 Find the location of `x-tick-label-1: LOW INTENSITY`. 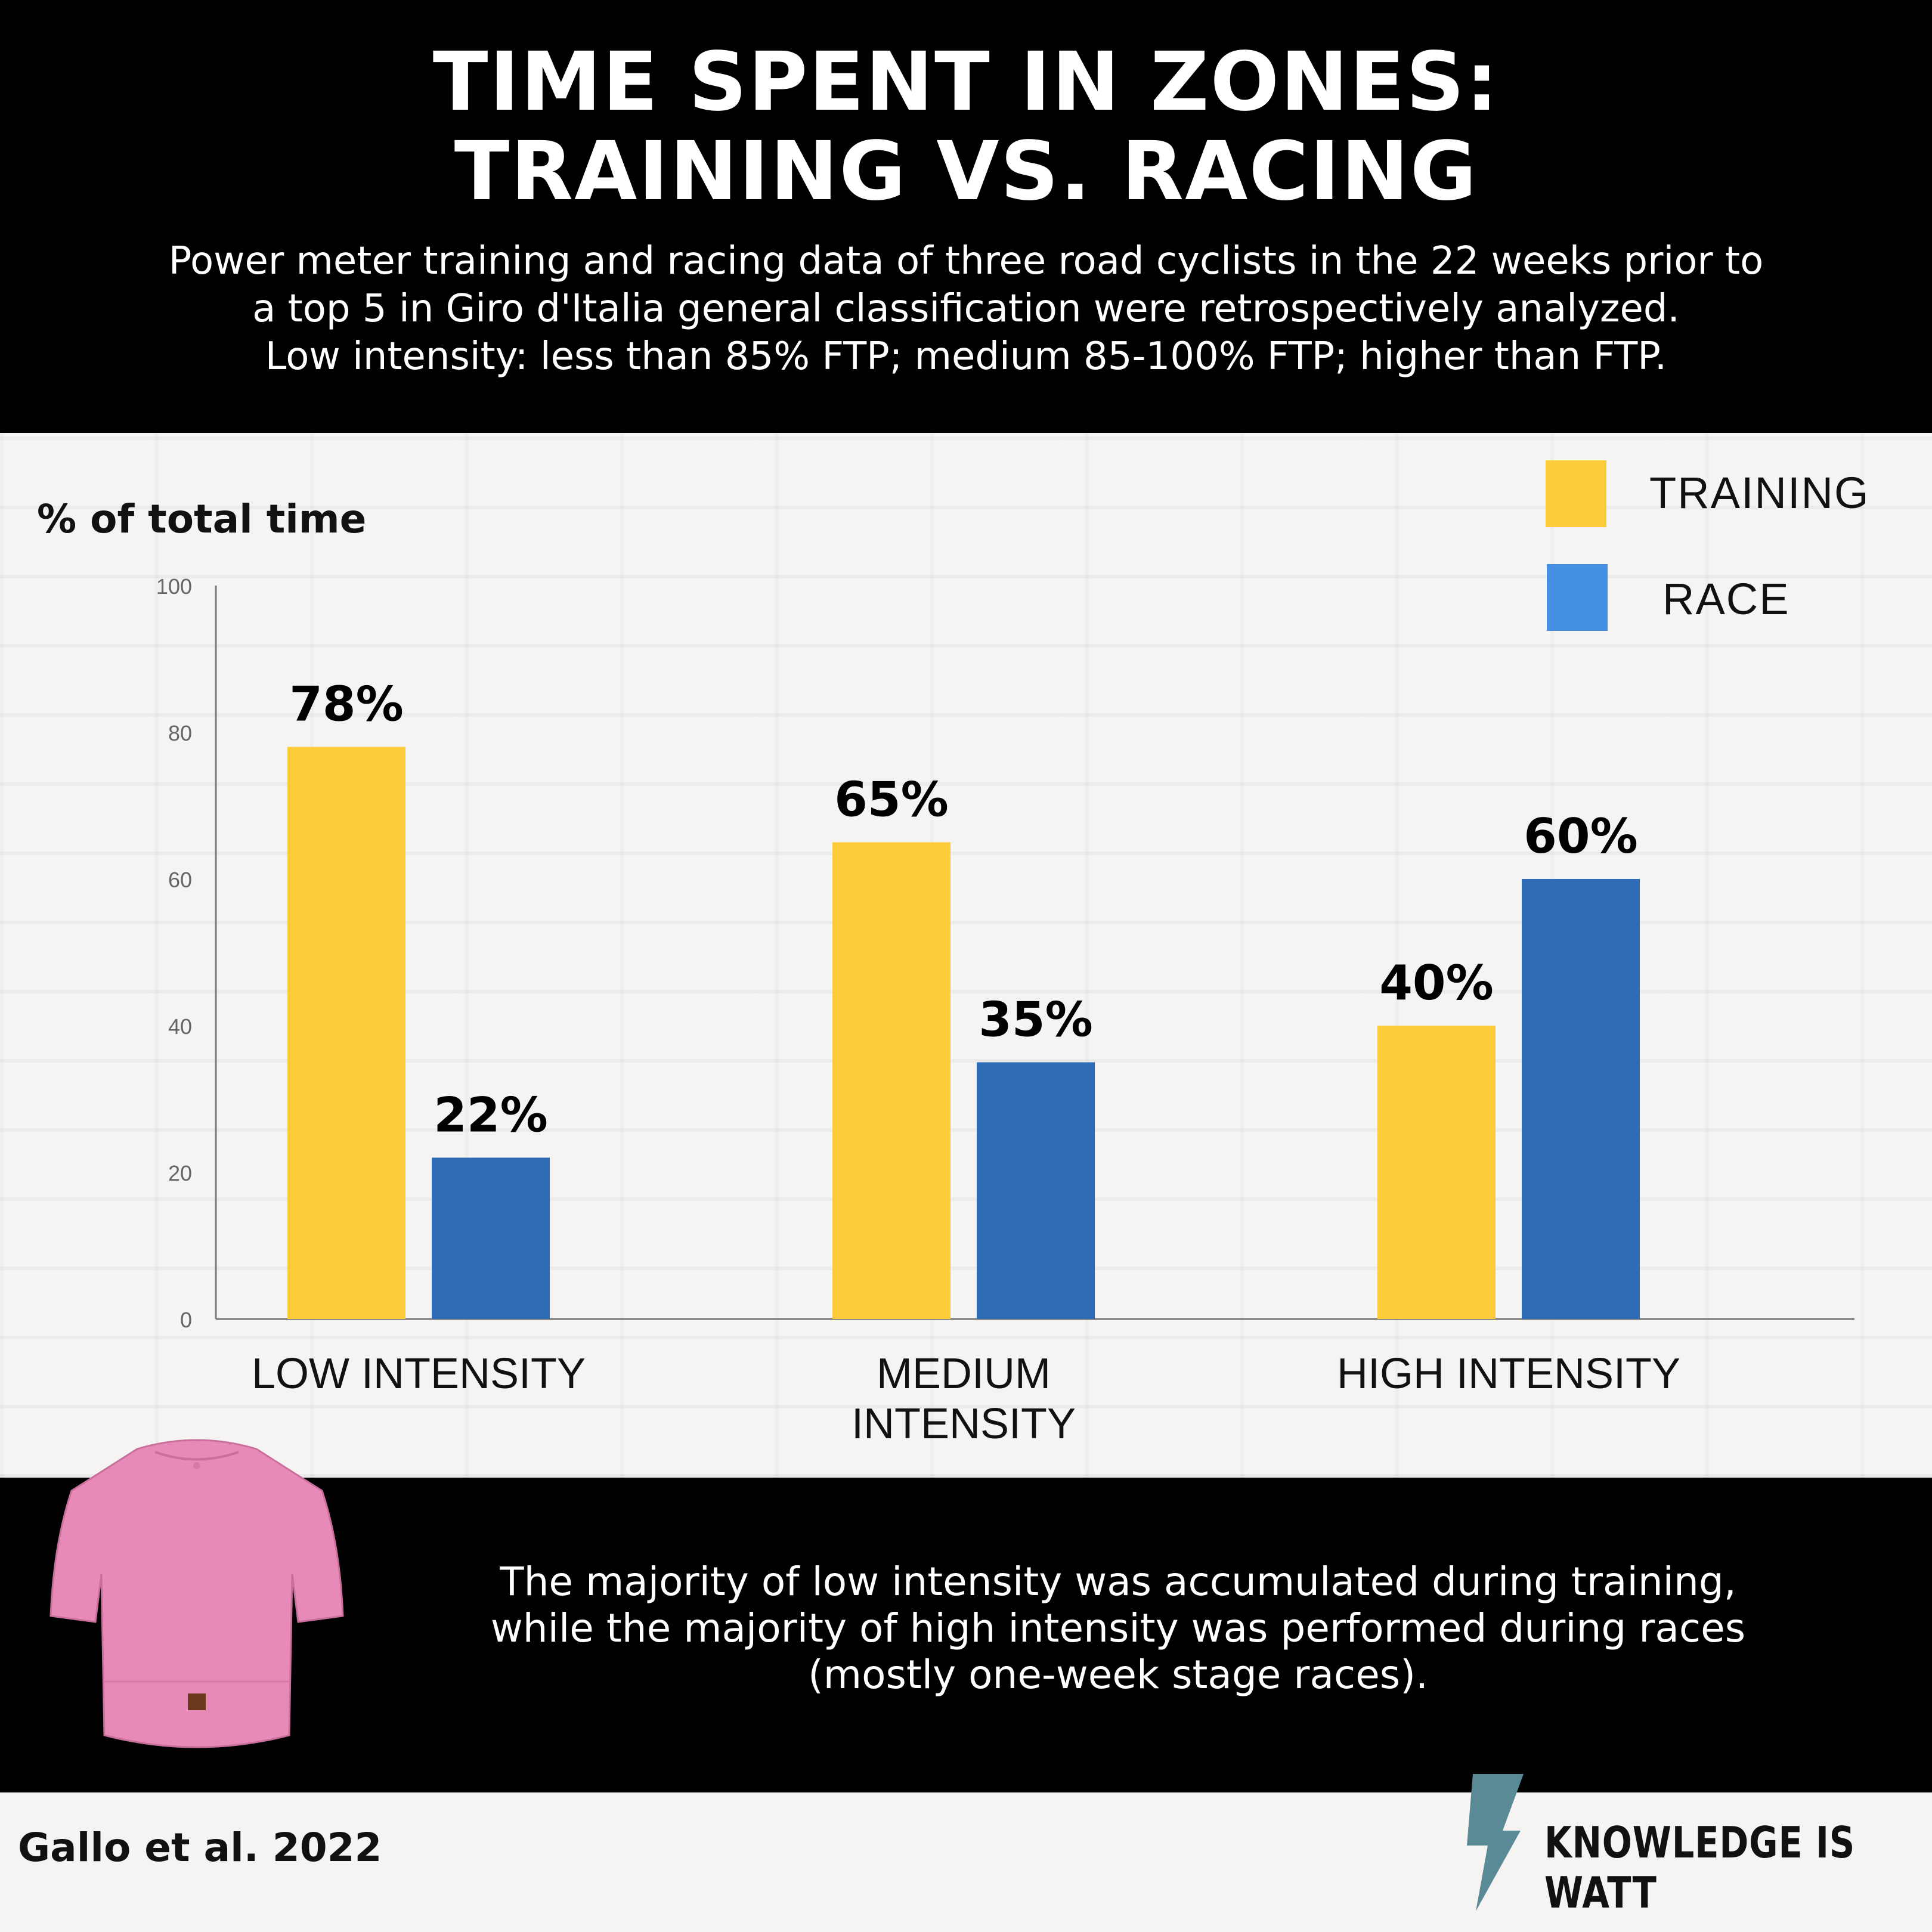

x-tick-label-1: LOW INTENSITY is located at coordinates (418, 1374).